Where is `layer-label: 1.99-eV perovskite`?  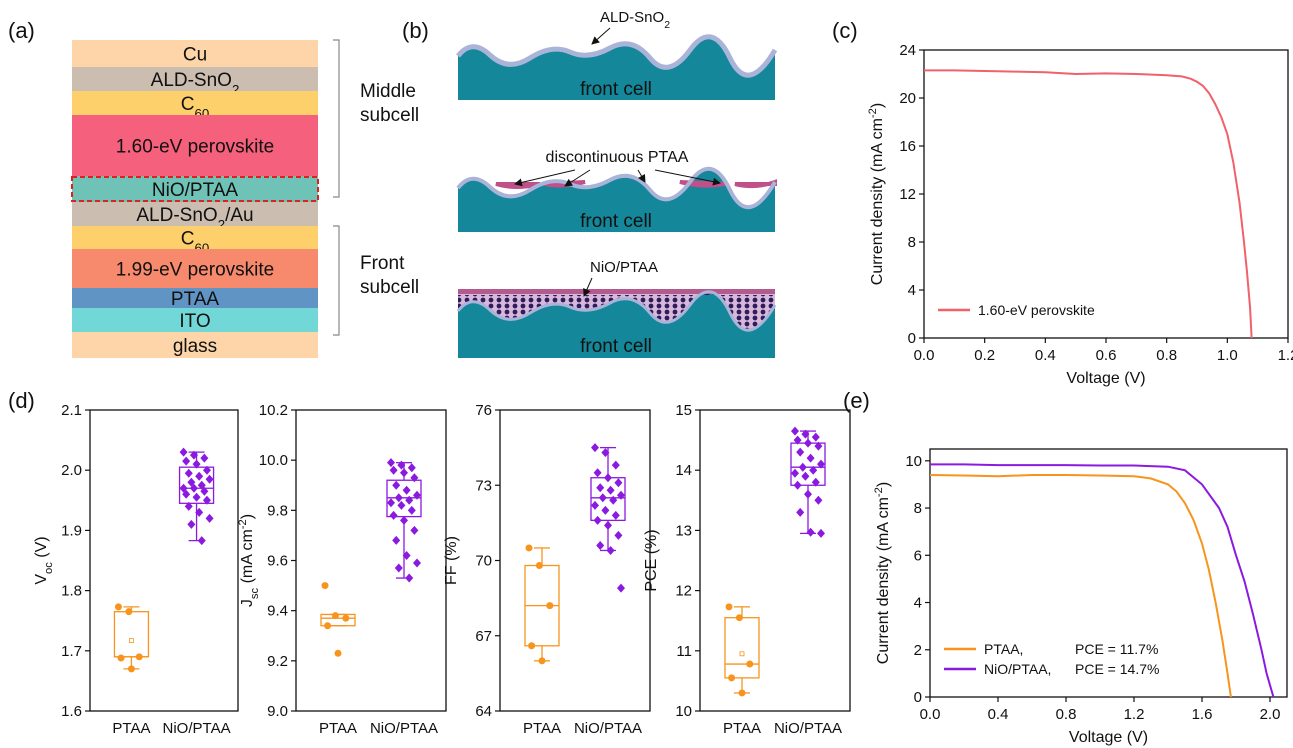 layer-label: 1.99-eV perovskite is located at coordinates (195, 270).